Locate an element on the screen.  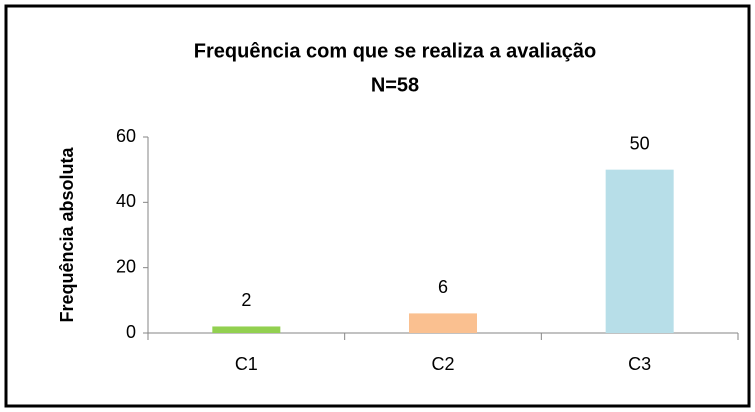
data-label: 6 is located at coordinates (443, 287).